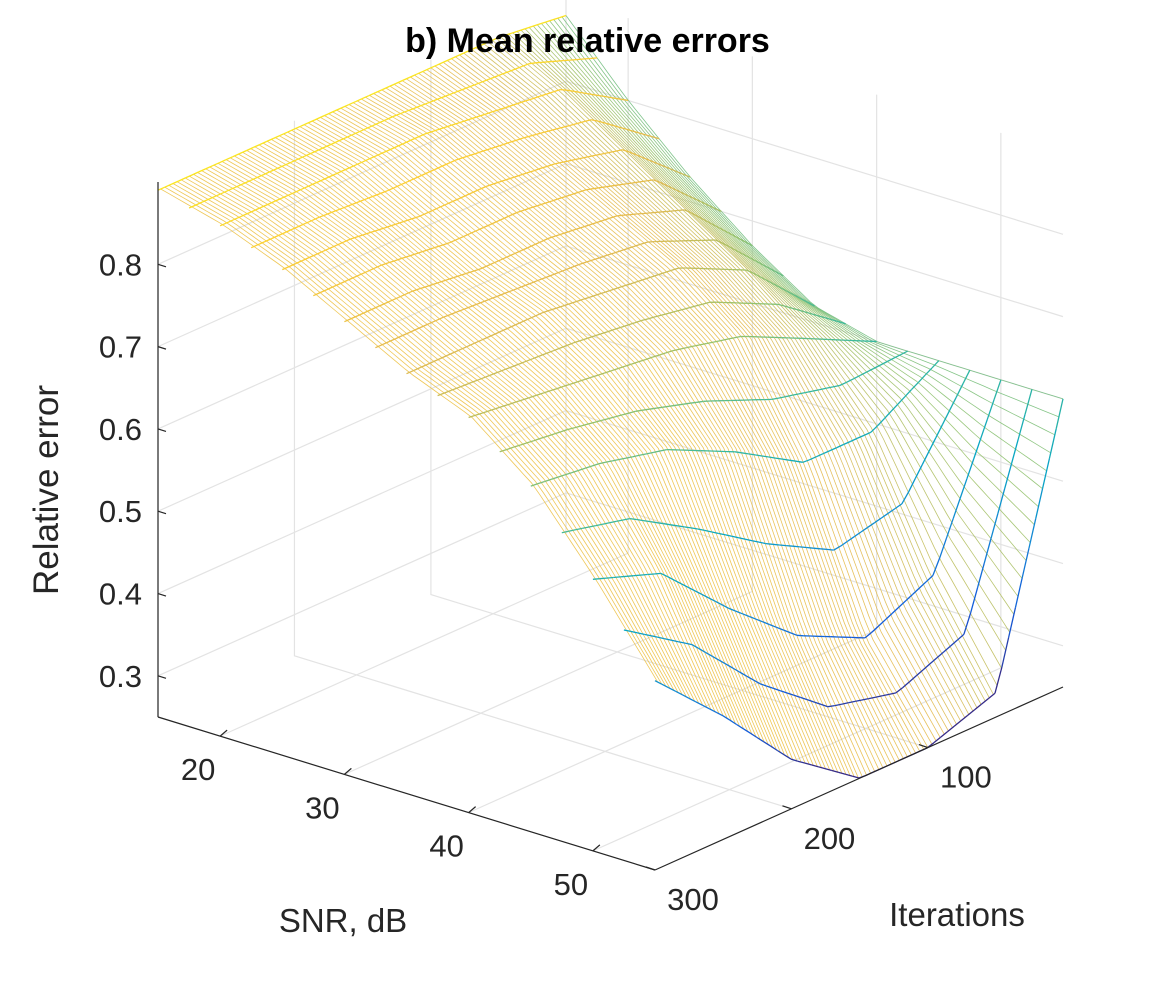  I want to click on z-tick, so click(162, 430).